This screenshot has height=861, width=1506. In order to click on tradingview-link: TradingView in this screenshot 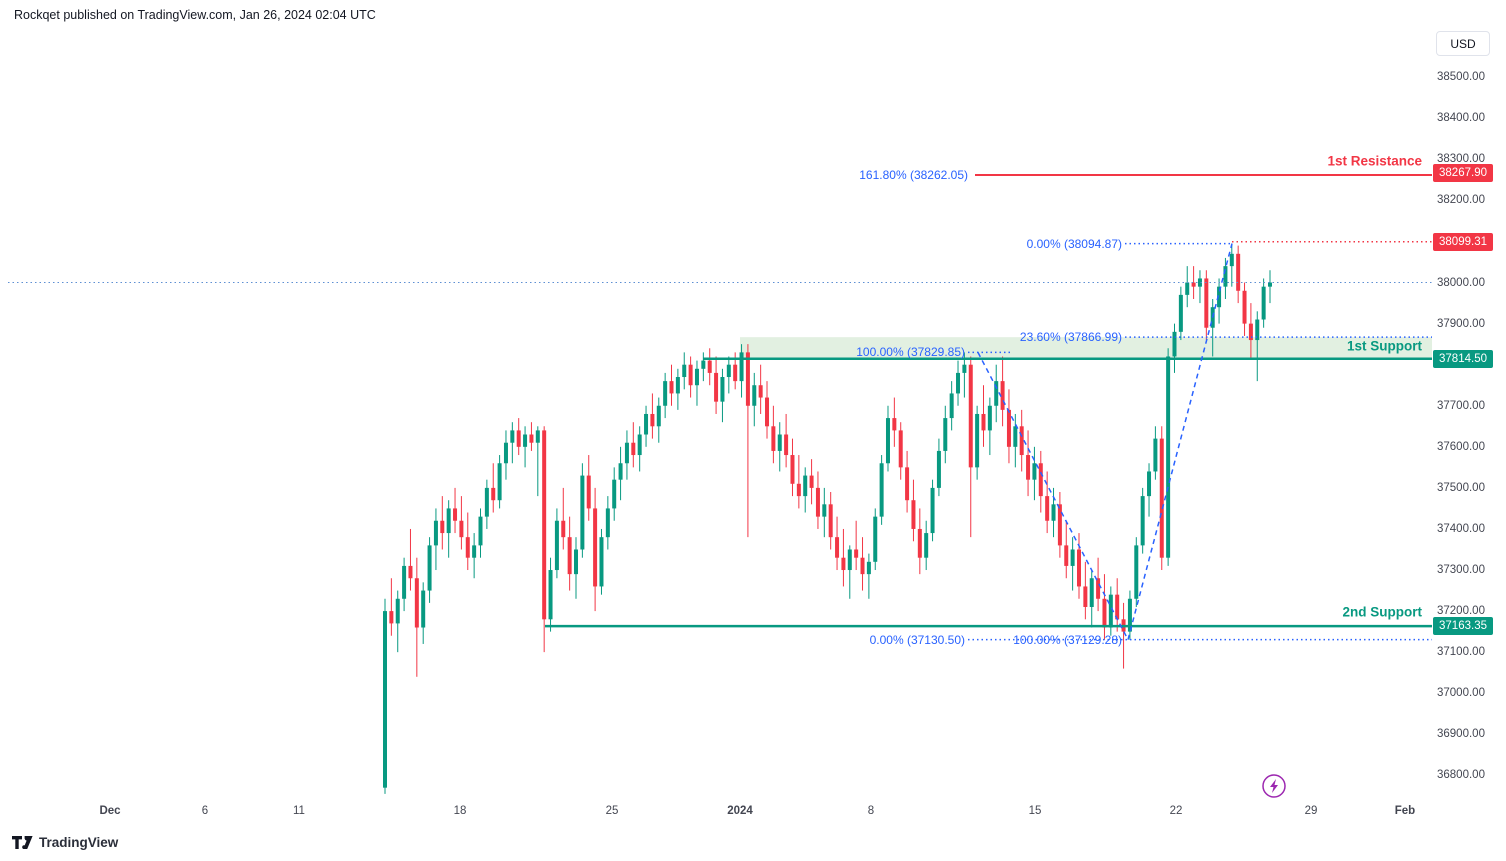, I will do `click(65, 842)`.